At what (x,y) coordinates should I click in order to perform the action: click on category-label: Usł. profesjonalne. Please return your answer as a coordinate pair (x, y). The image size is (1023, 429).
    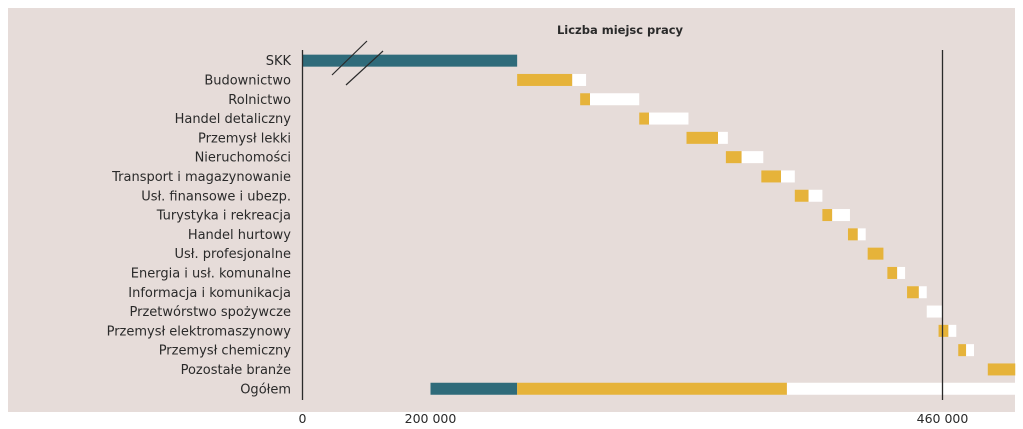
    Looking at the image, I should click on (233, 254).